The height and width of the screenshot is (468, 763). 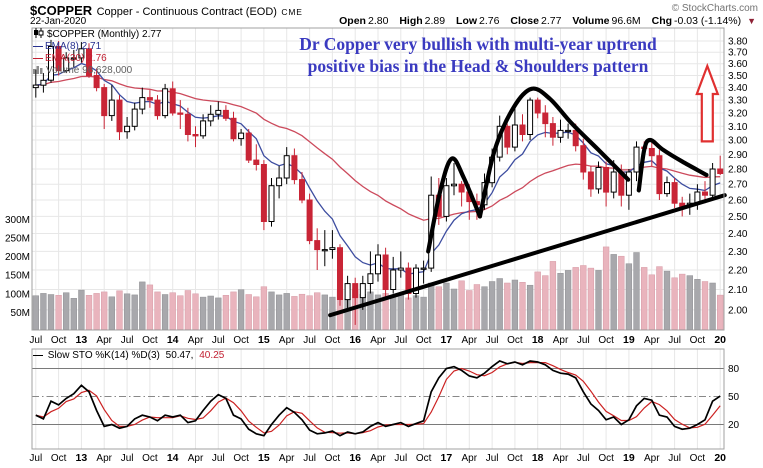 What do you see at coordinates (378, 21) in the screenshot?
I see `open-value: 2.80` at bounding box center [378, 21].